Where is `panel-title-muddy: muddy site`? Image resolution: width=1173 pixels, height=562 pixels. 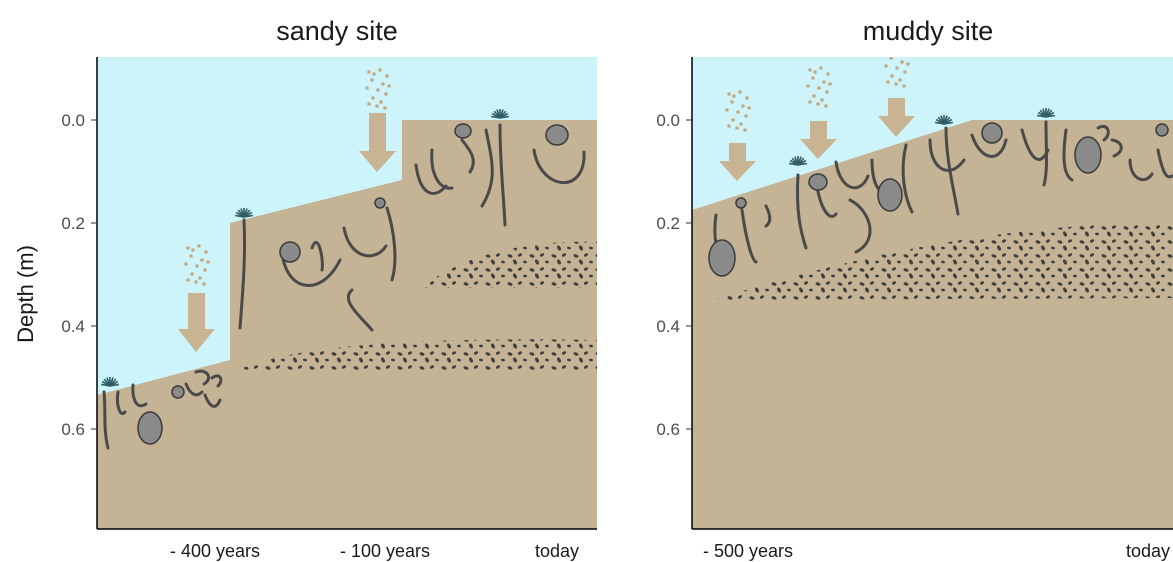
panel-title-muddy: muddy site is located at coordinates (928, 31).